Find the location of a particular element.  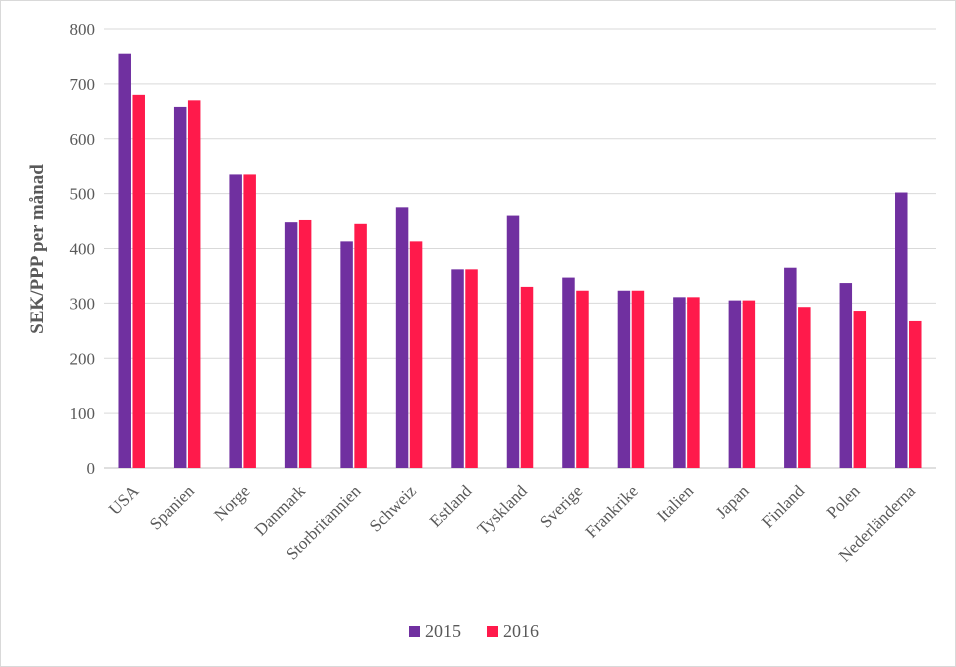

bar-2016-norge is located at coordinates (249, 321).